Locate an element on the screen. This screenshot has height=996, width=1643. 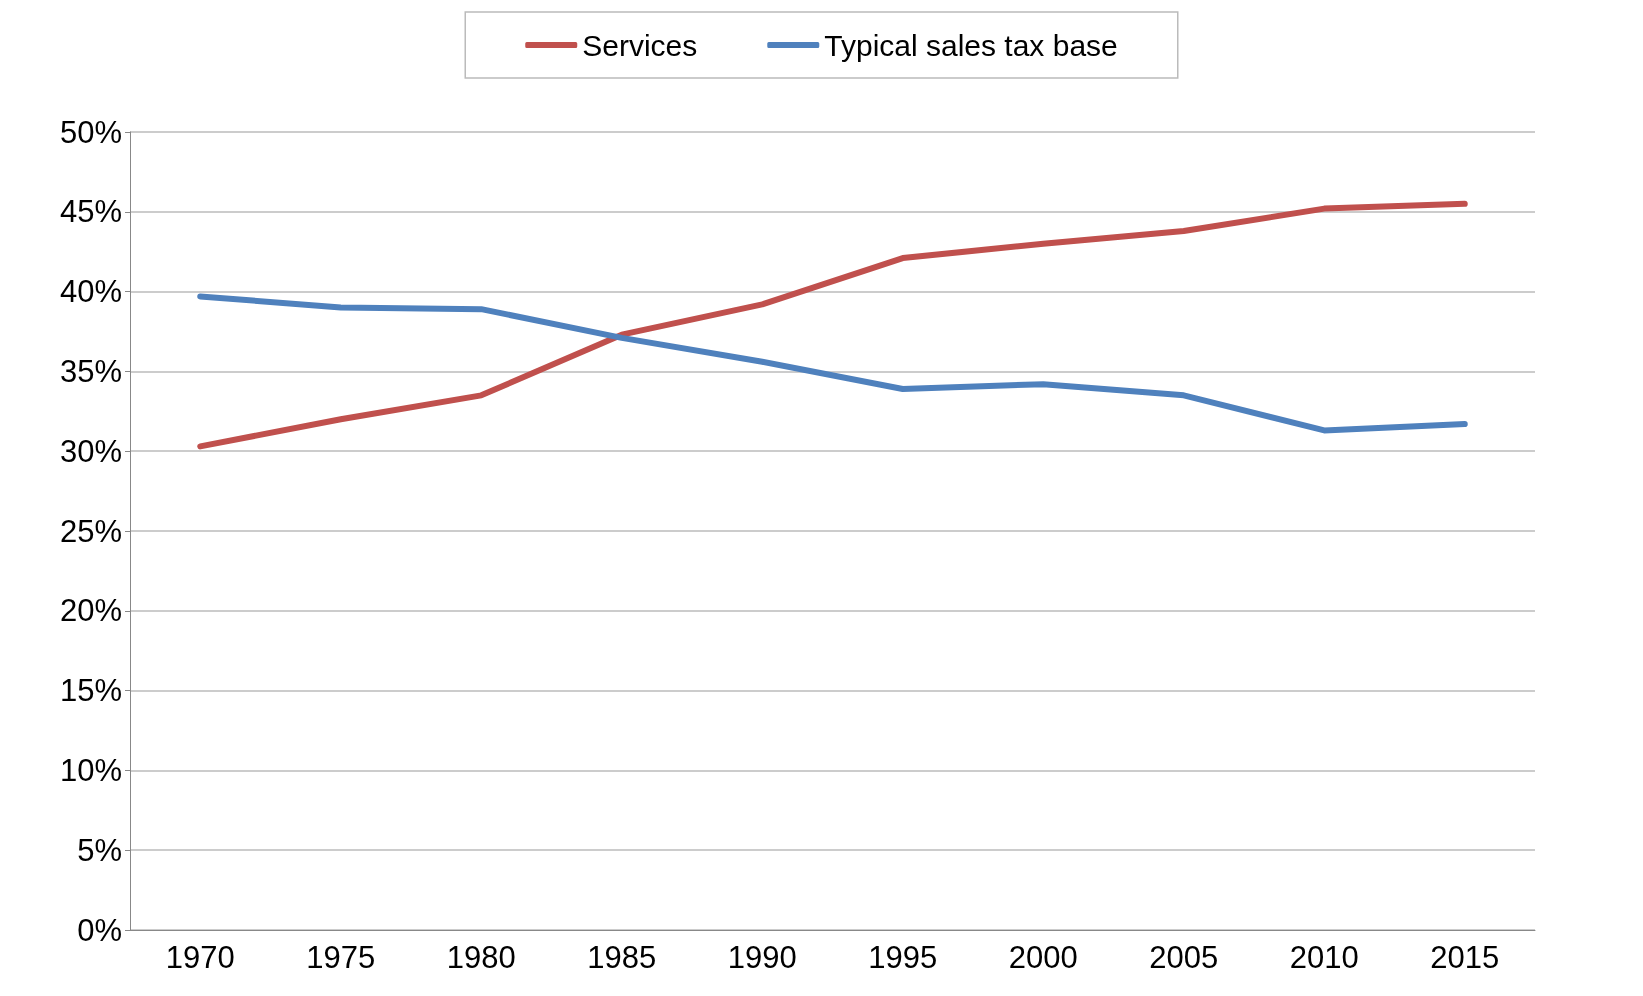
y-tick-label: 50% is located at coordinates (90, 132).